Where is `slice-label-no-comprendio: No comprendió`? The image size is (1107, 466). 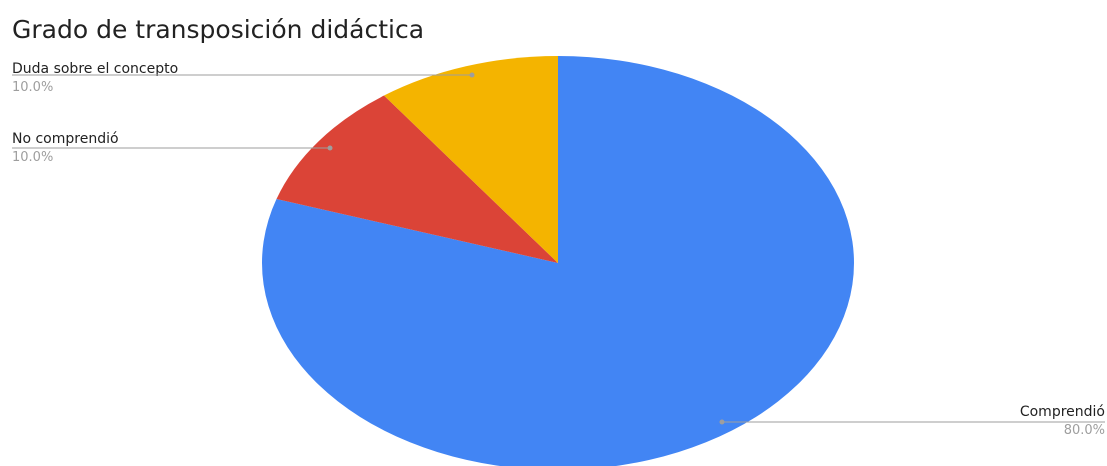 slice-label-no-comprendio: No comprendió is located at coordinates (65, 139).